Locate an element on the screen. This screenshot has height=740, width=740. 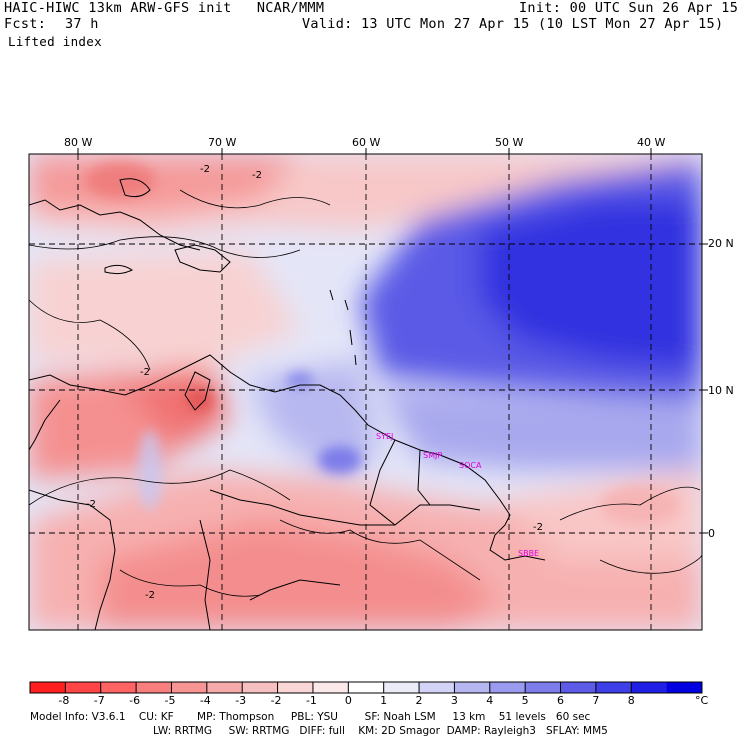
colorbar is located at coordinates (366, 687).